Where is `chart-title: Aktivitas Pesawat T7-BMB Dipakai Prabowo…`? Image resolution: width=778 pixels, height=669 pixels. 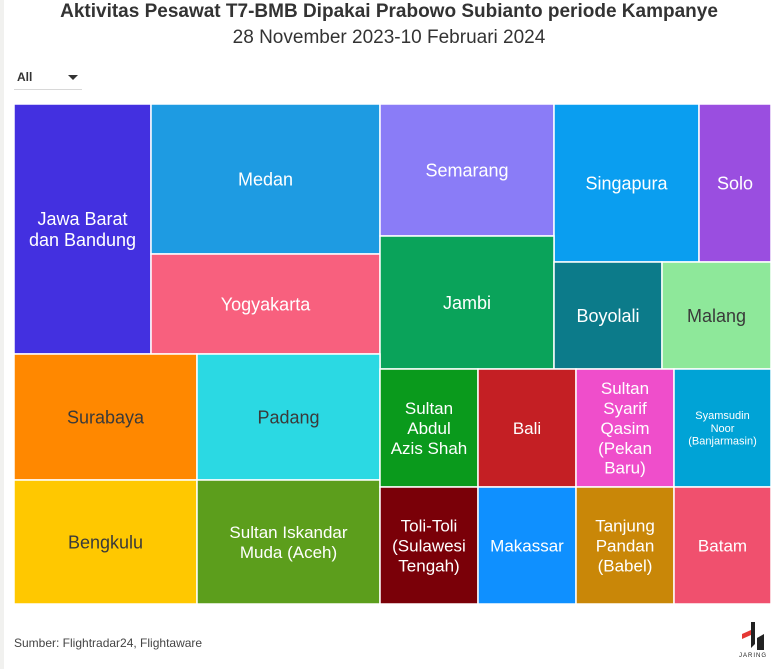 chart-title: Aktivitas Pesawat T7-BMB Dipakai Prabowo… is located at coordinates (389, 11).